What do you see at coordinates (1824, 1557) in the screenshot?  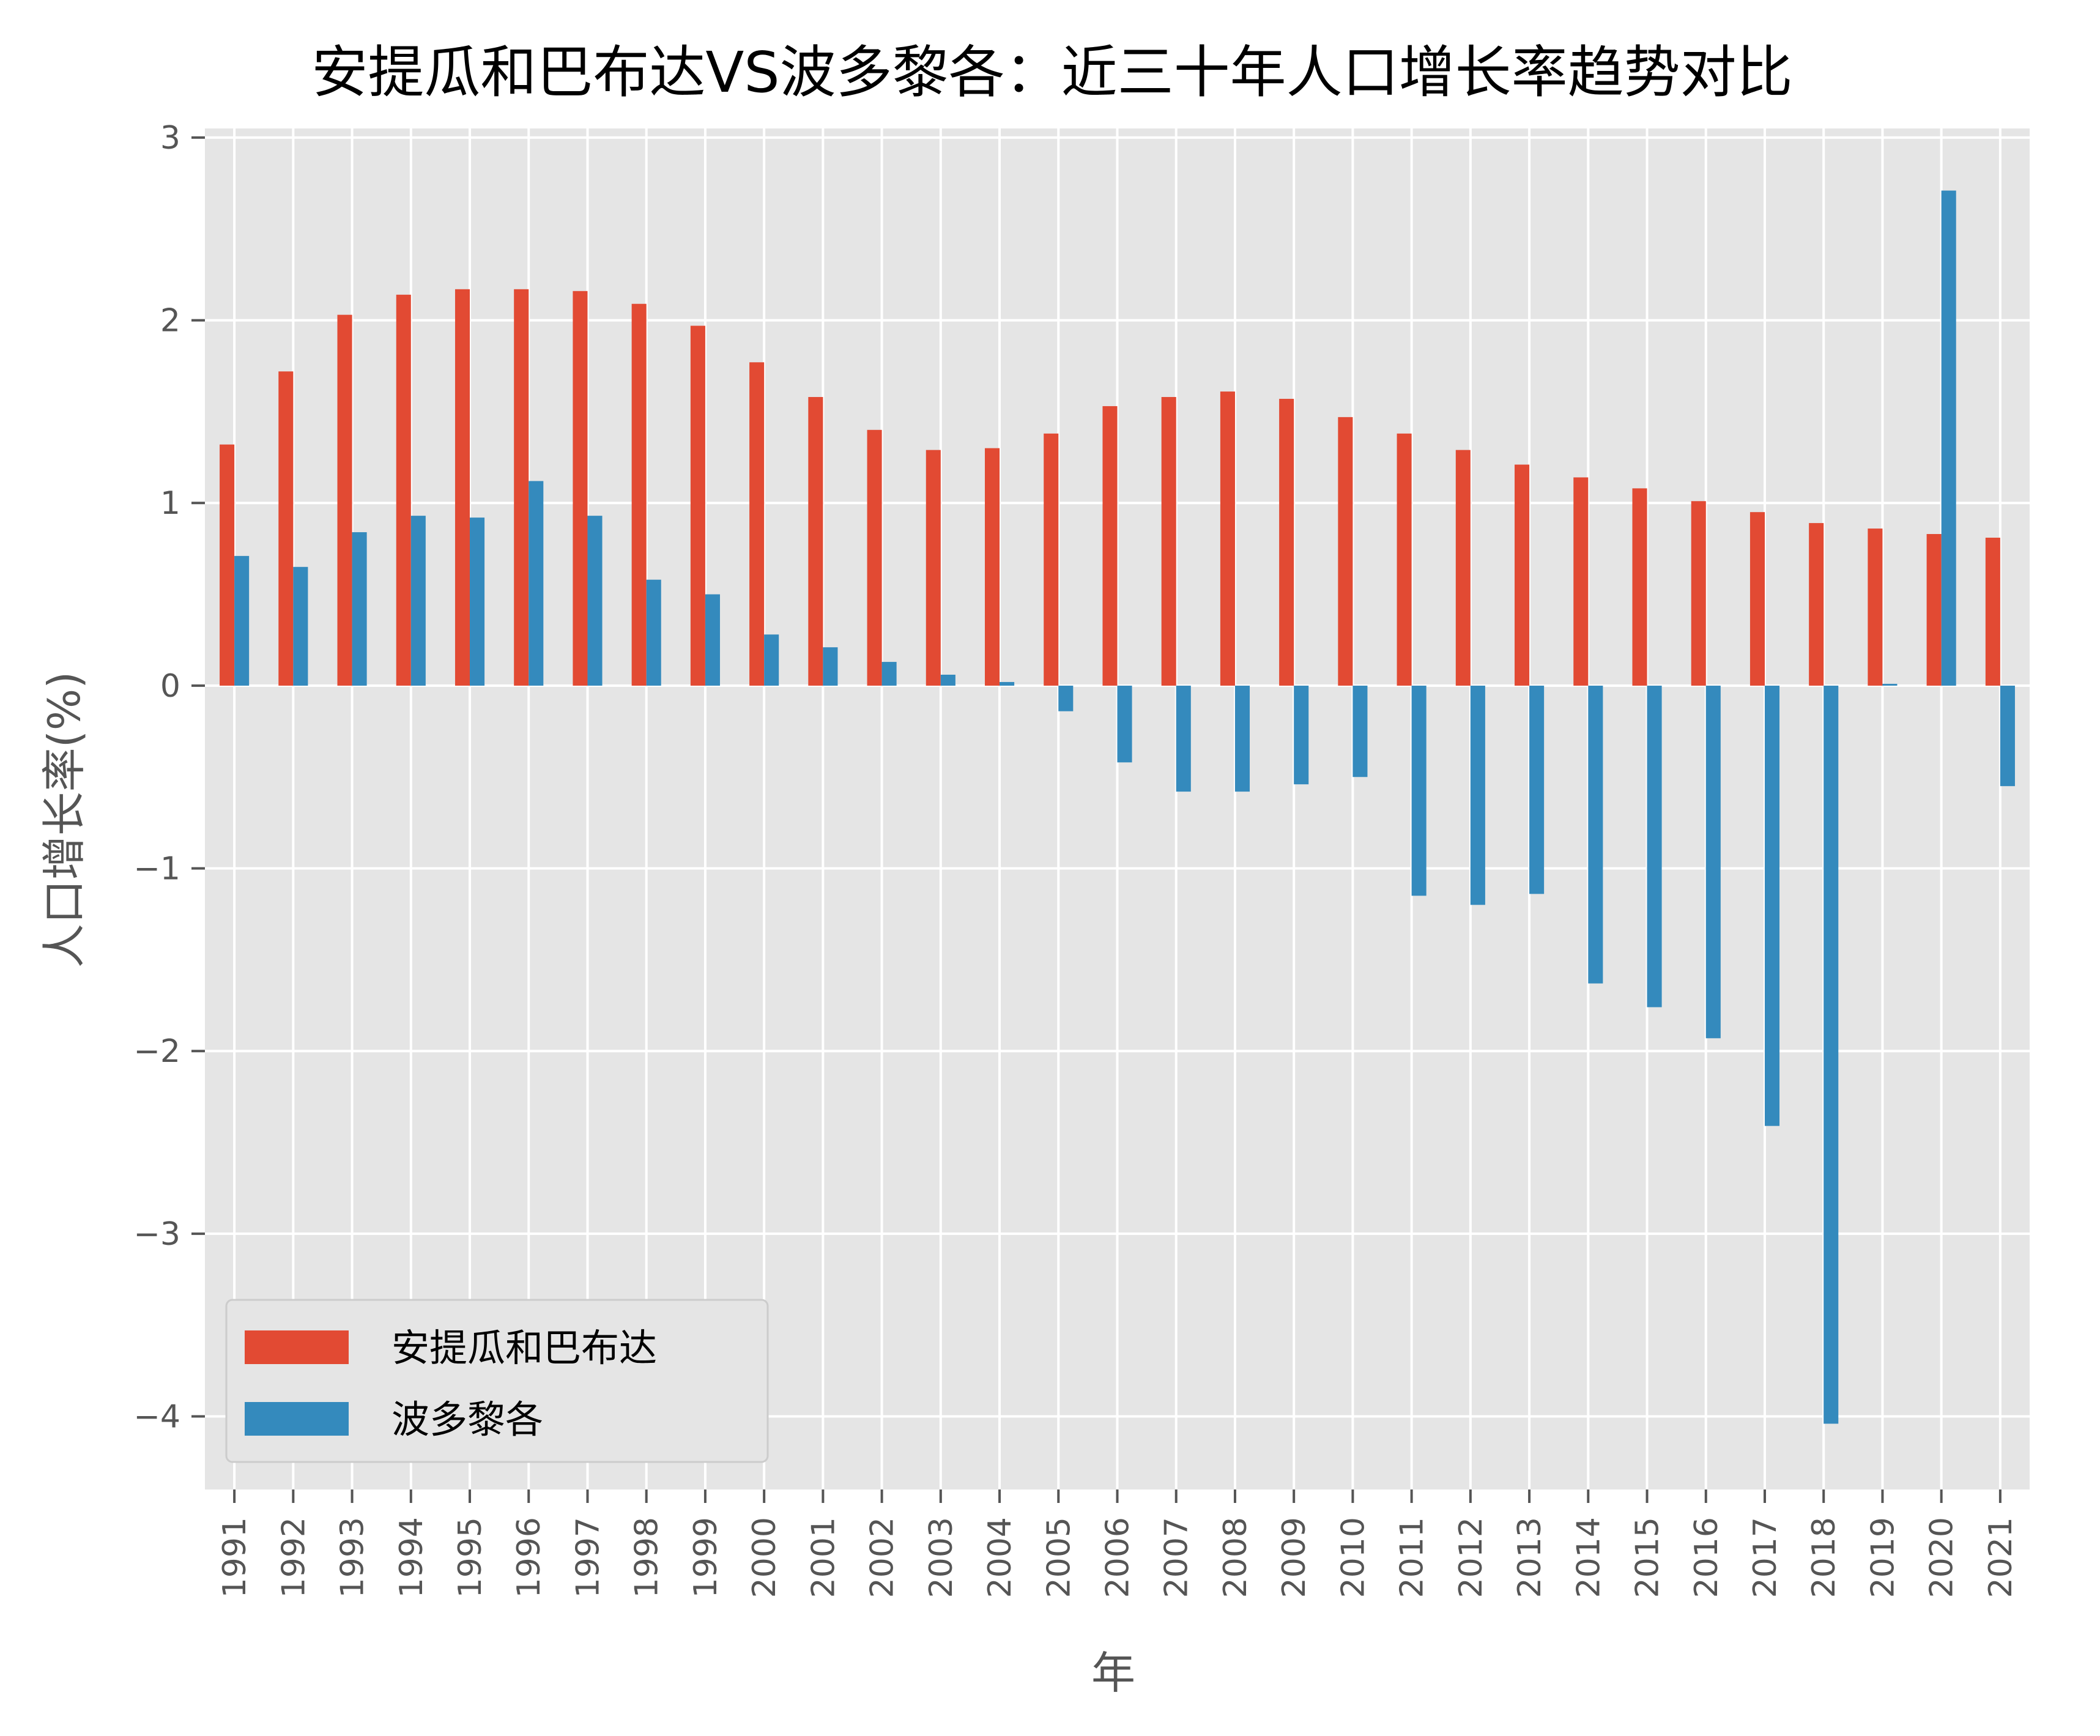 I see `x-tick-label: 2018` at bounding box center [1824, 1557].